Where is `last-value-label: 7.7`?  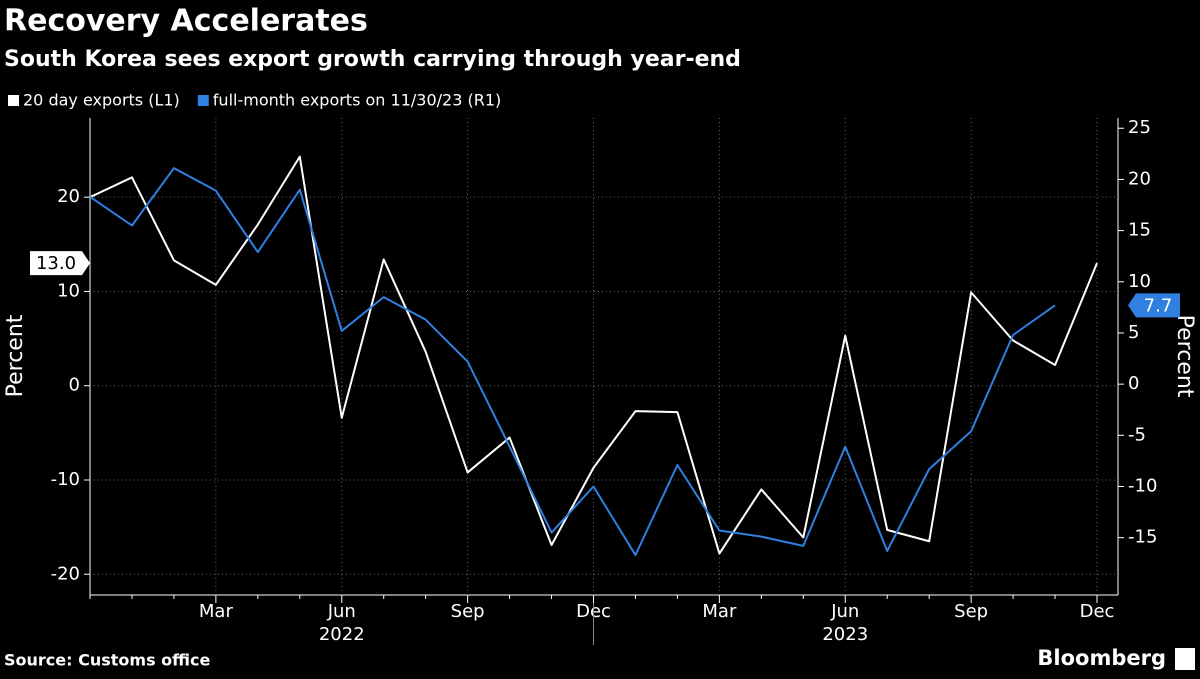 last-value-label: 7.7 is located at coordinates (1158, 305).